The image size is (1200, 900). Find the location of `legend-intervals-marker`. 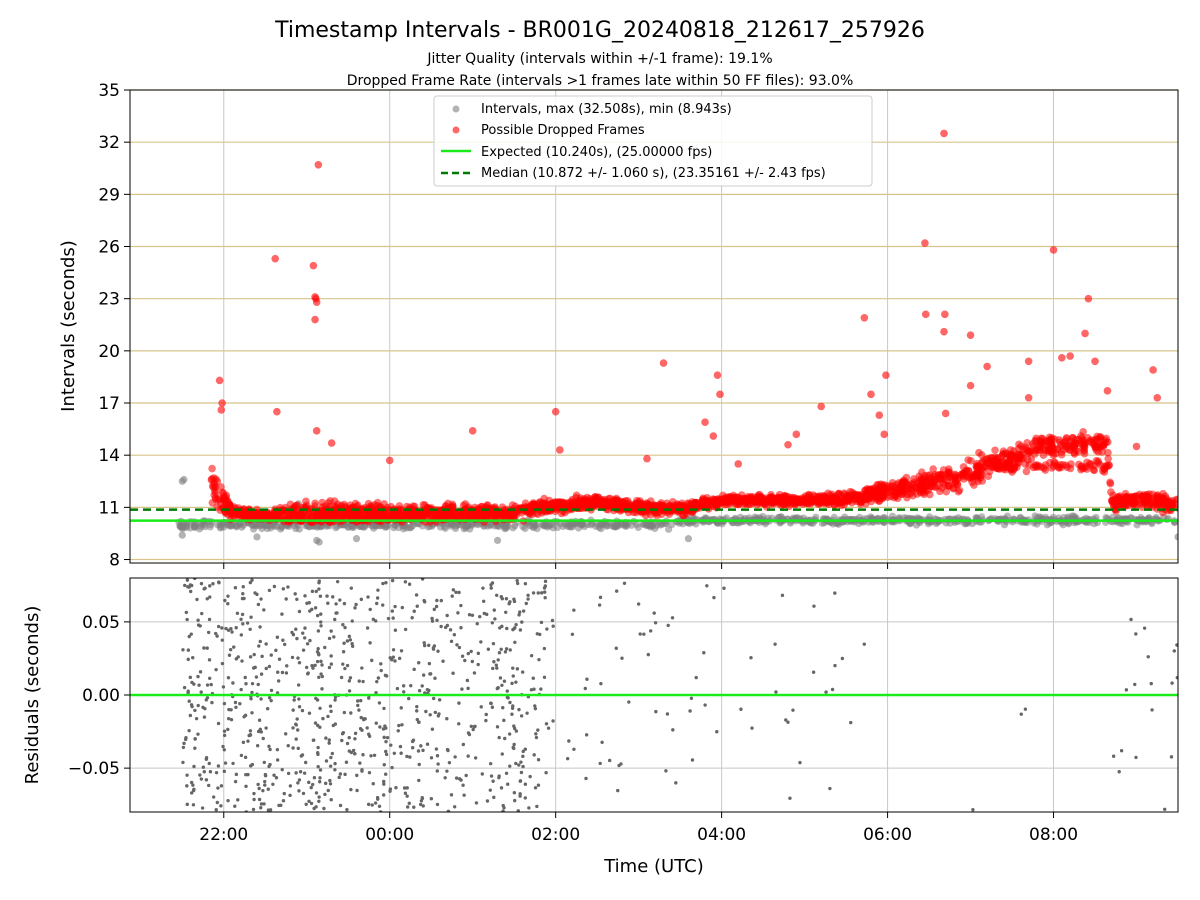

legend-intervals-marker is located at coordinates (456, 109).